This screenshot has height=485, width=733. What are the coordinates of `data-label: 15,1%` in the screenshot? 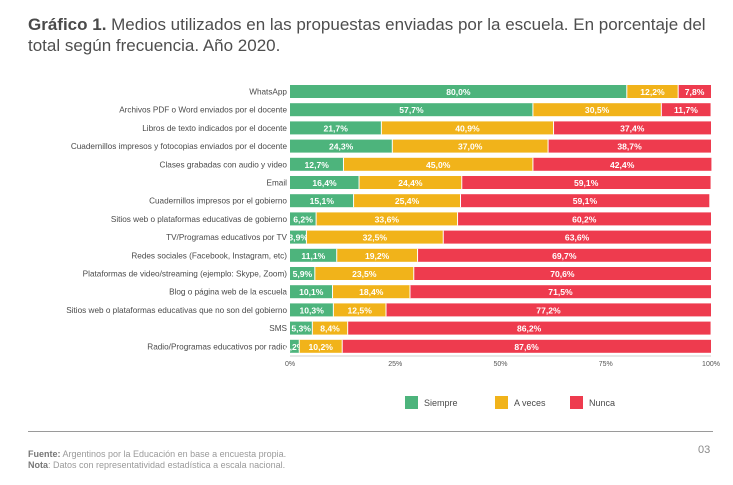 It's located at (322, 201).